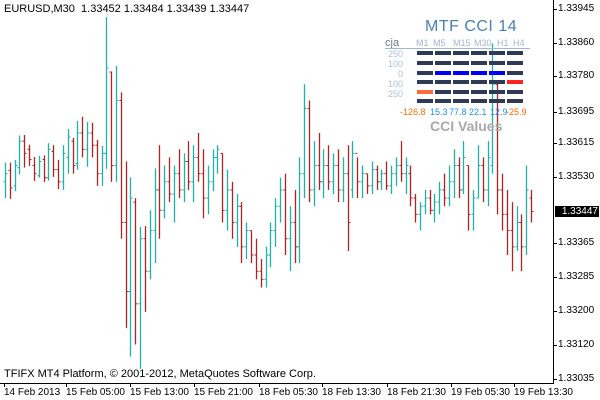 This screenshot has width=600, height=400. Describe the element at coordinates (576, 111) in the screenshot. I see `price-tick-label: 1.33695` at that location.